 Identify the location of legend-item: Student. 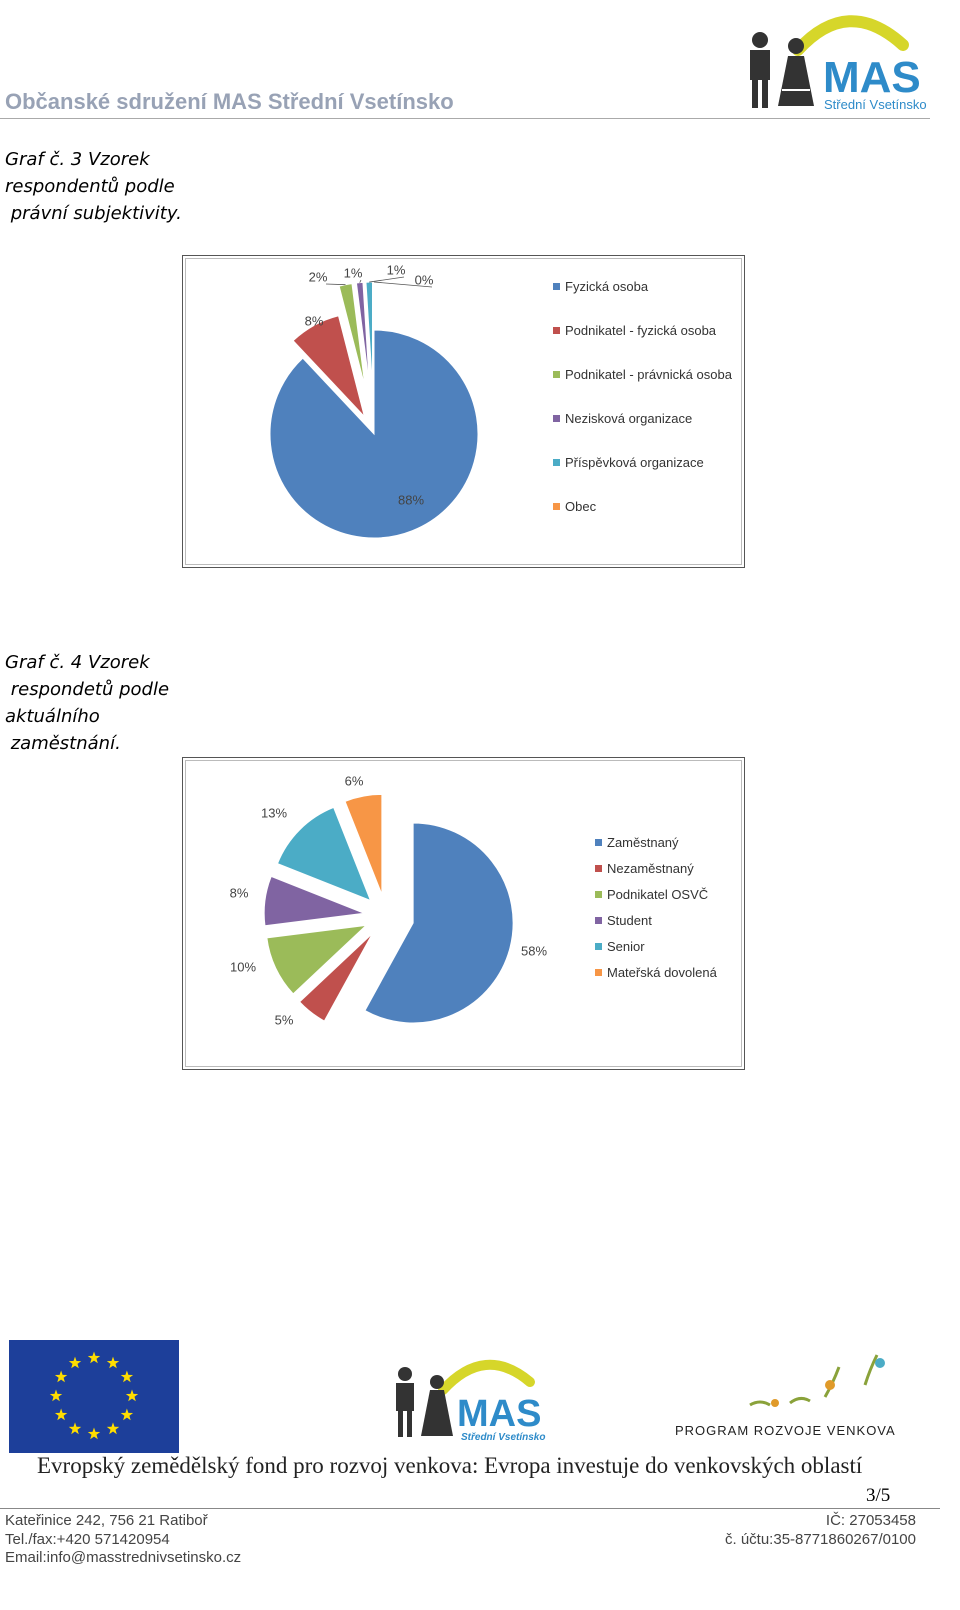
(676, 920).